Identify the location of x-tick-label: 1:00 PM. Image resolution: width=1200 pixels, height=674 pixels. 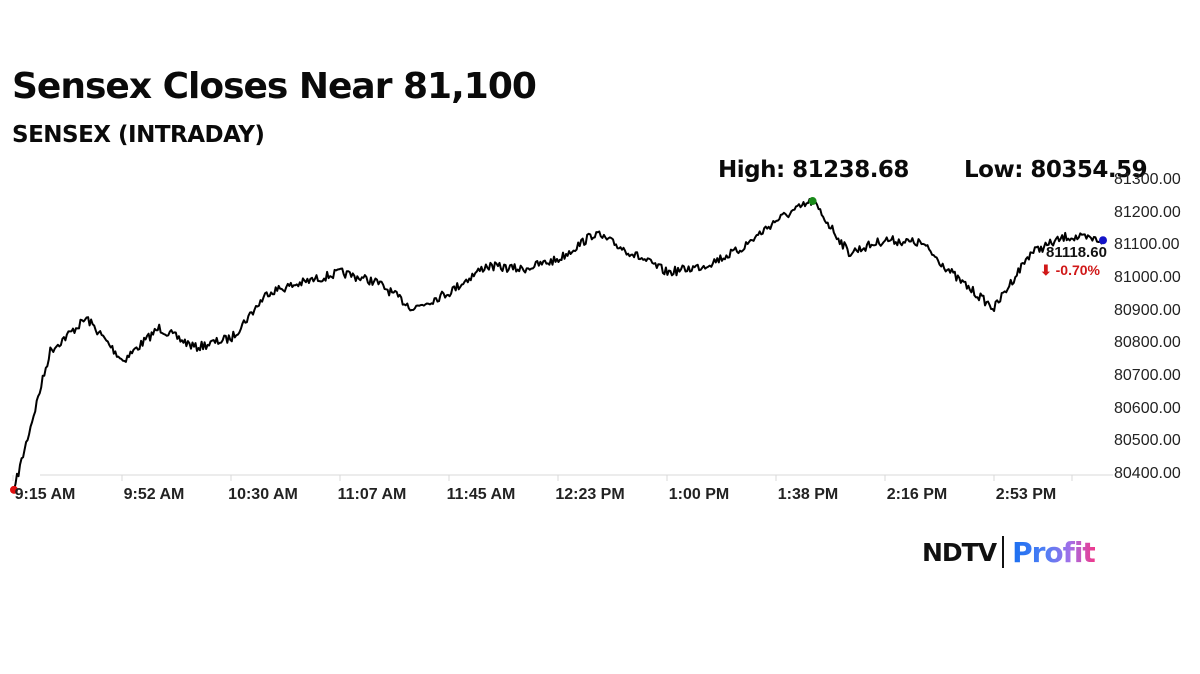
(699, 494).